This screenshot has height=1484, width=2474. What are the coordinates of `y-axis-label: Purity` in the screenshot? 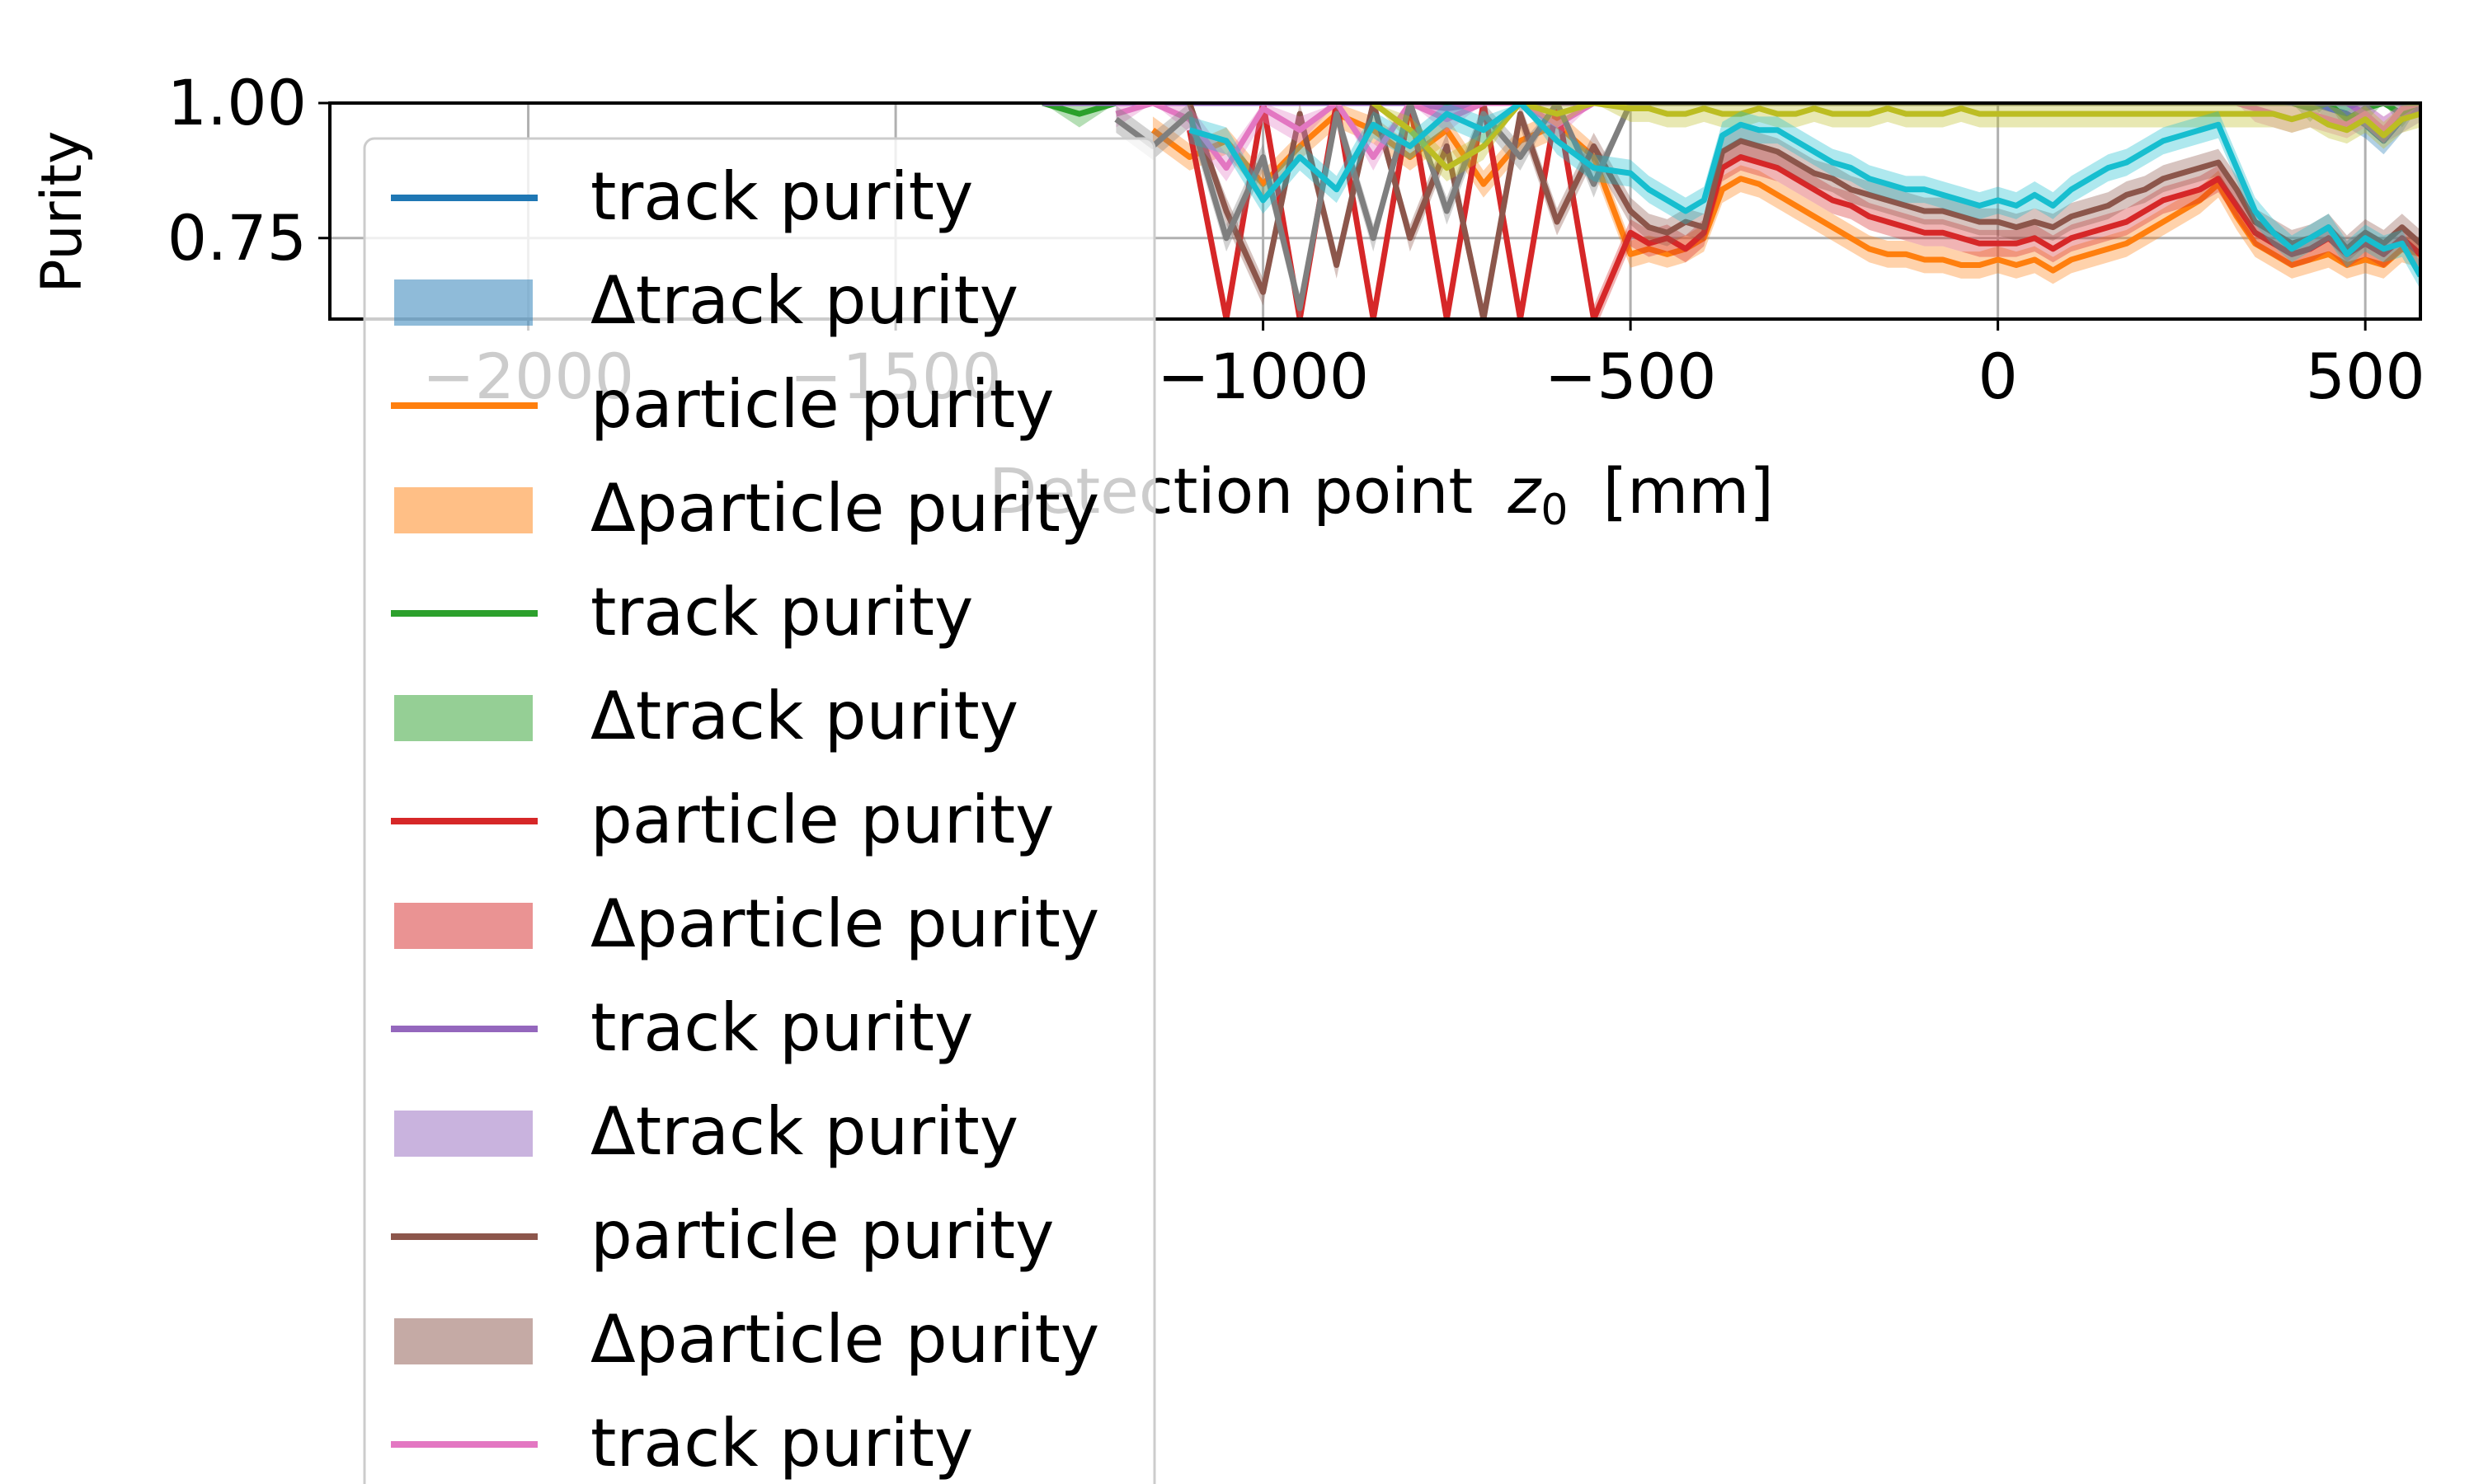 It's located at (62, 212).